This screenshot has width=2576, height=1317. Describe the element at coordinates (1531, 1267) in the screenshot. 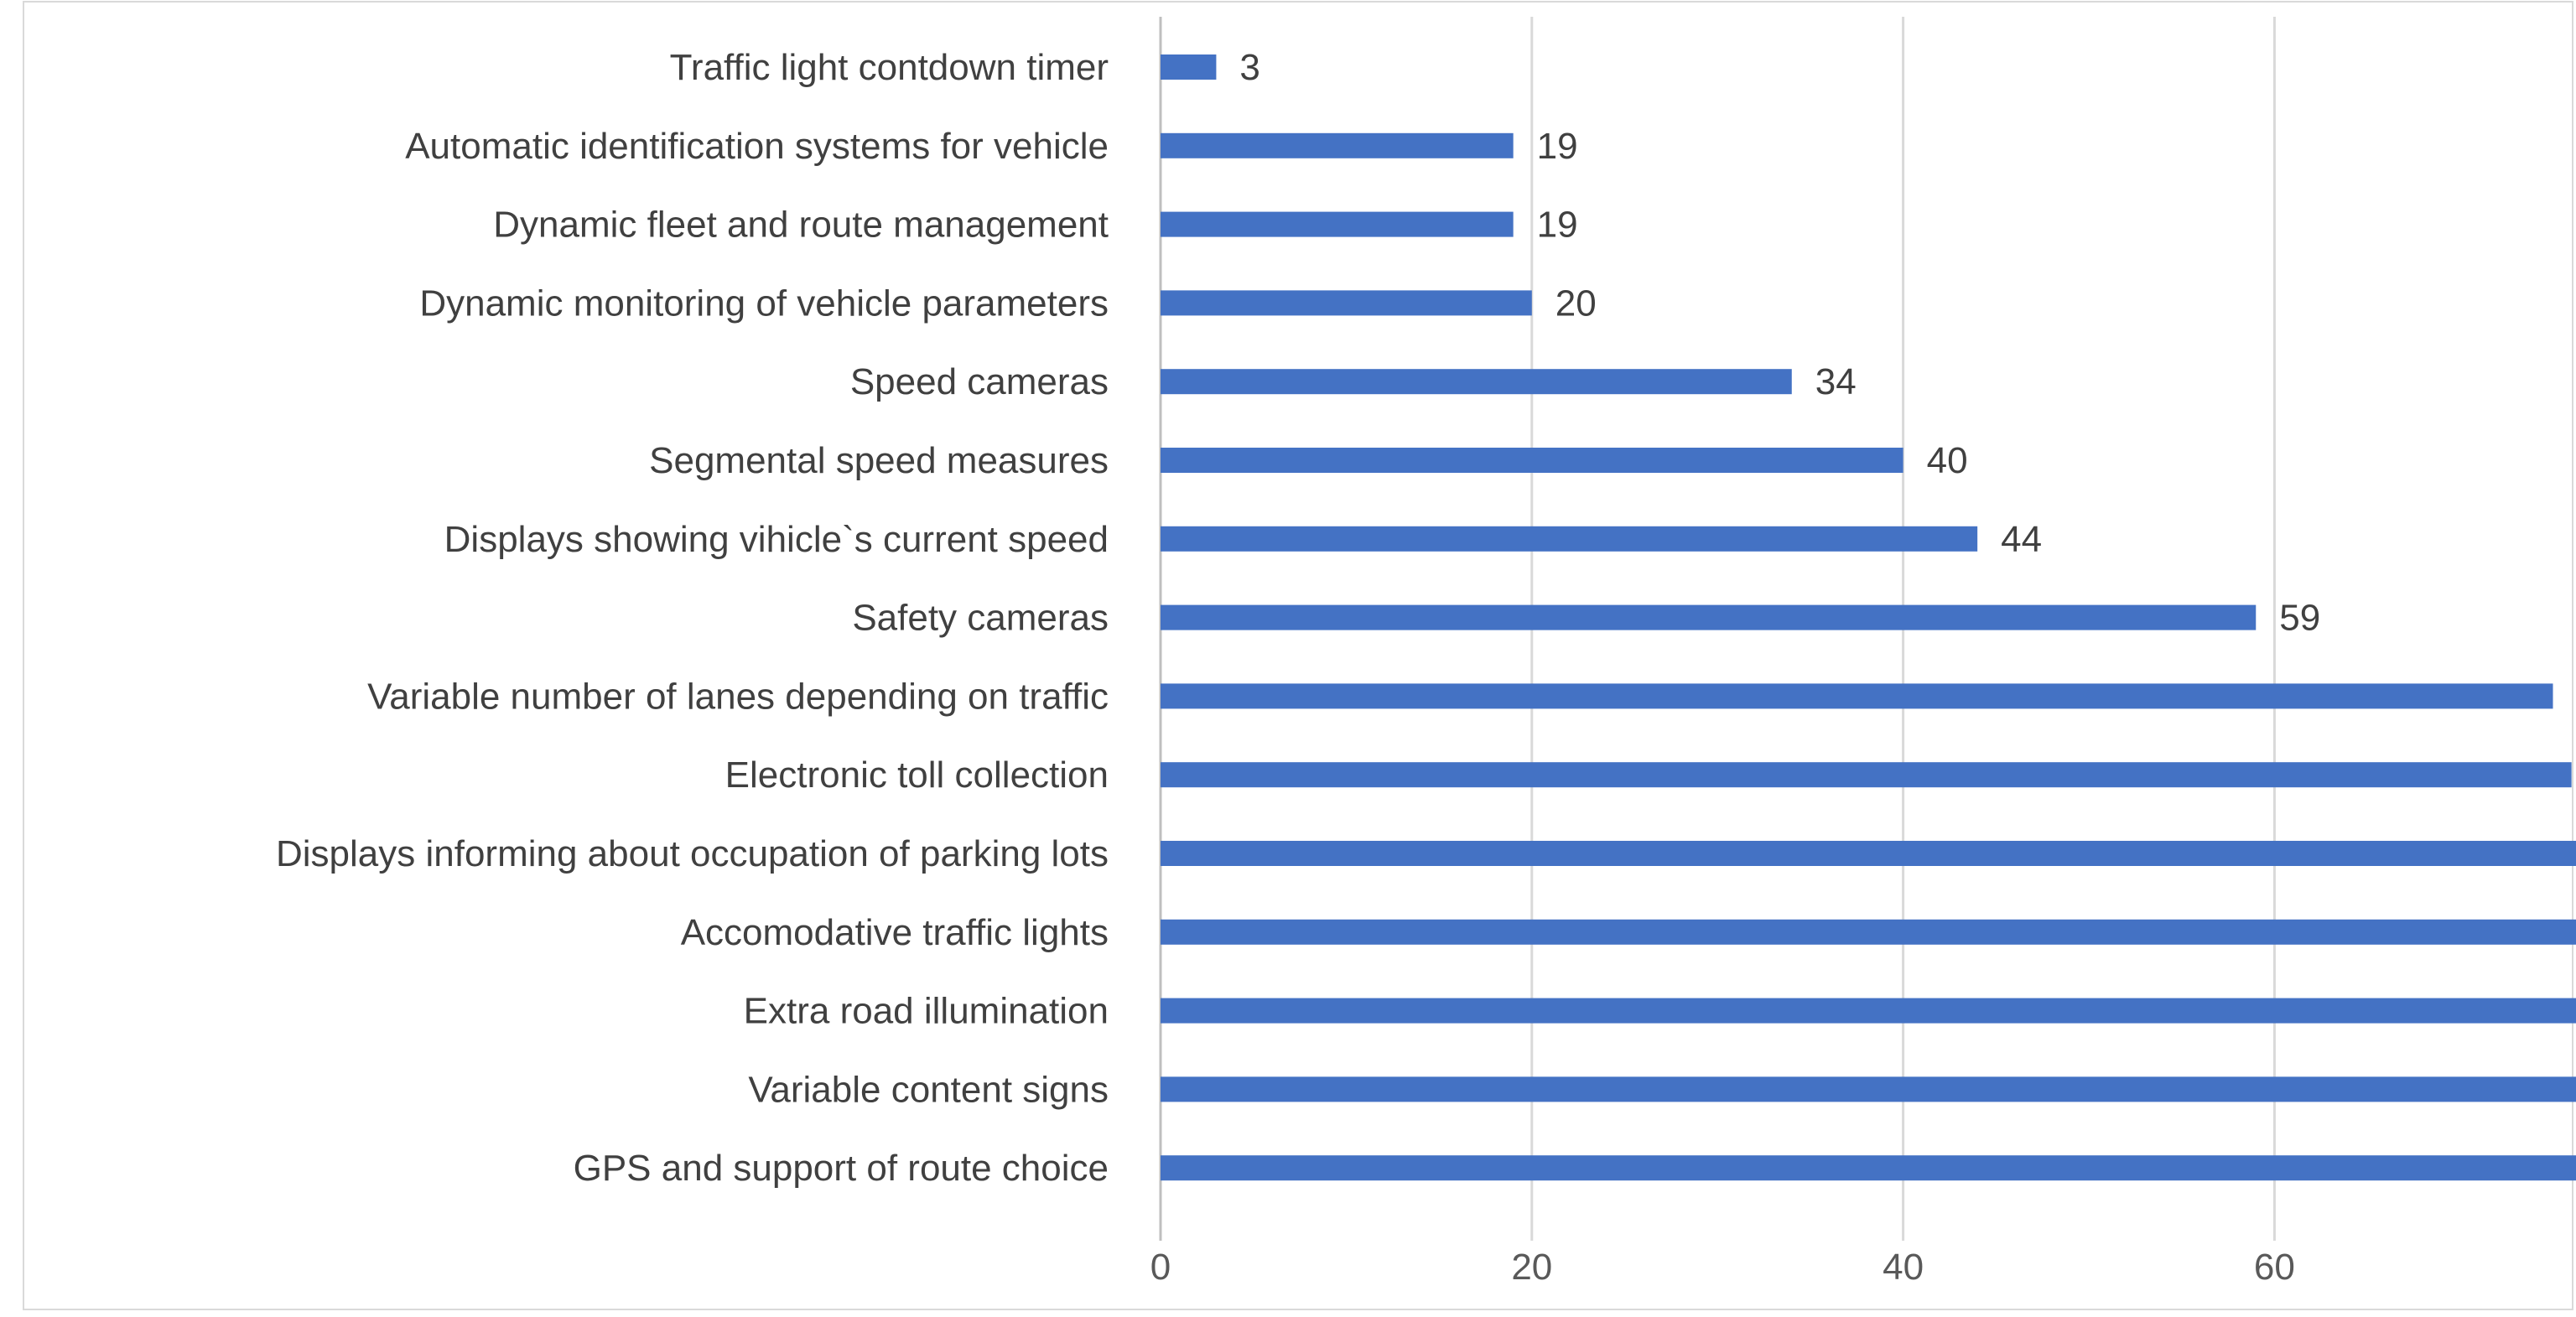

I see `x-tick-label: 20` at that location.